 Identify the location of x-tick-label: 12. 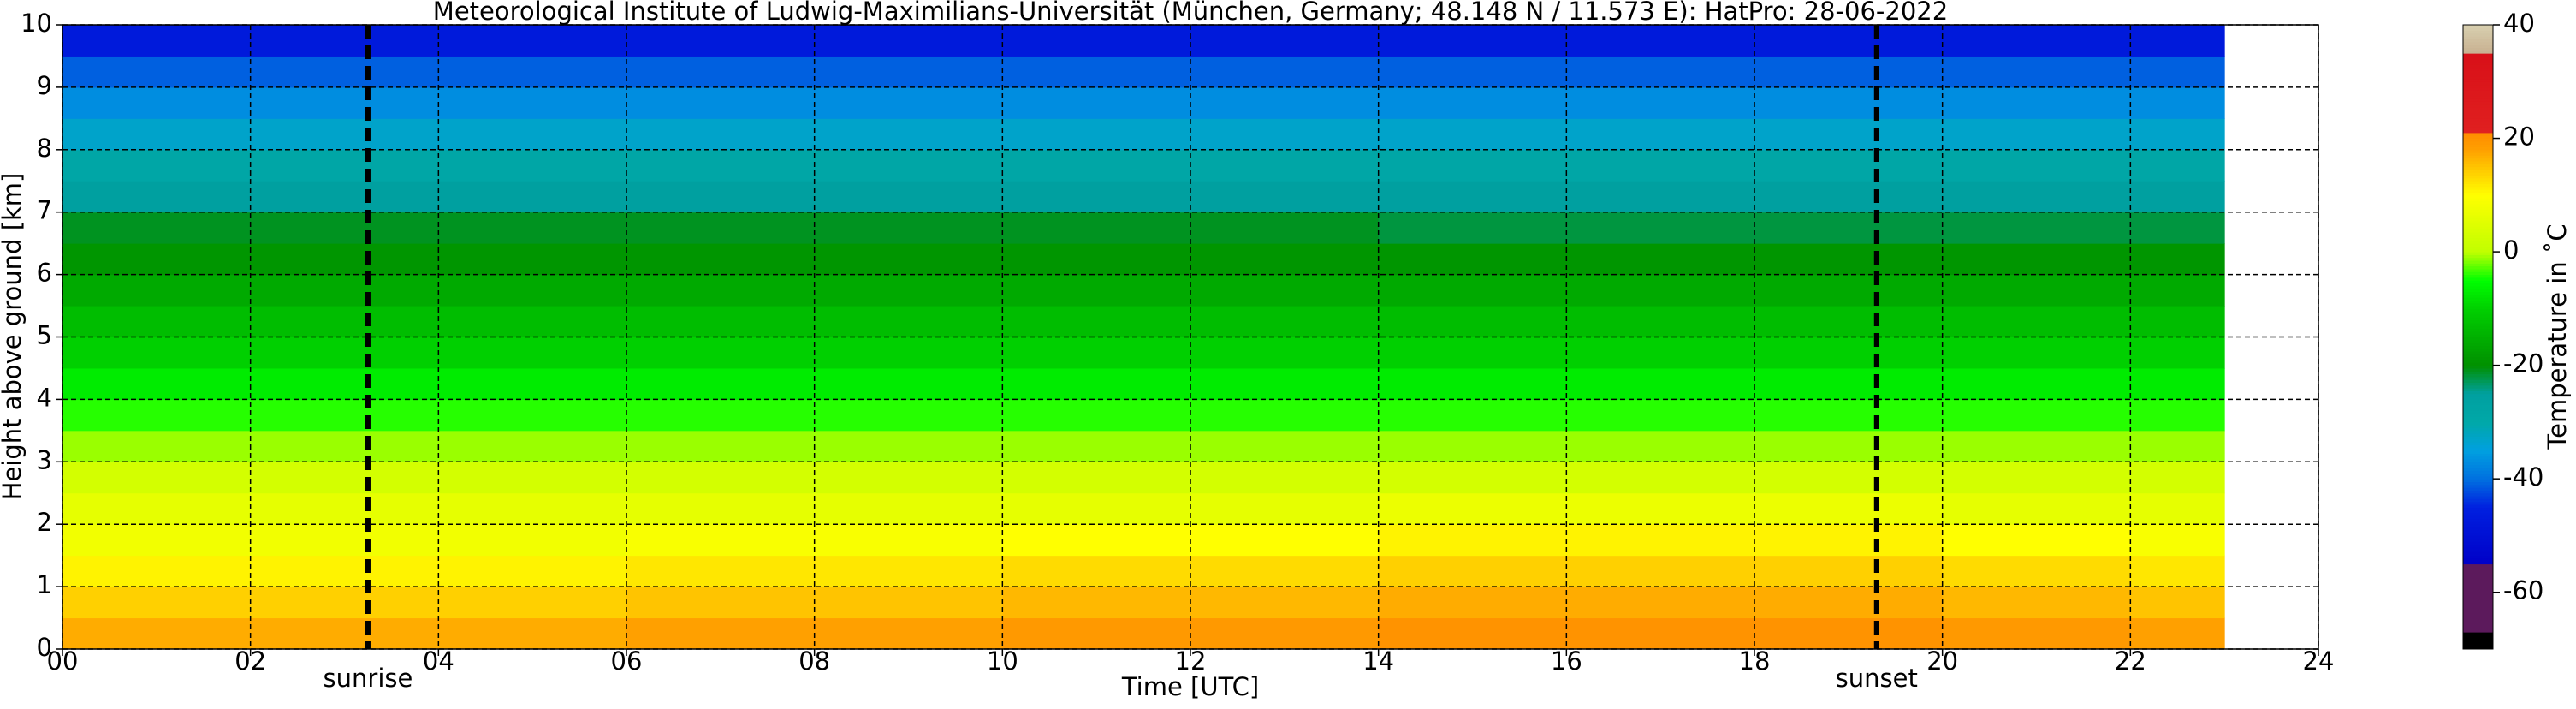
(1191, 661).